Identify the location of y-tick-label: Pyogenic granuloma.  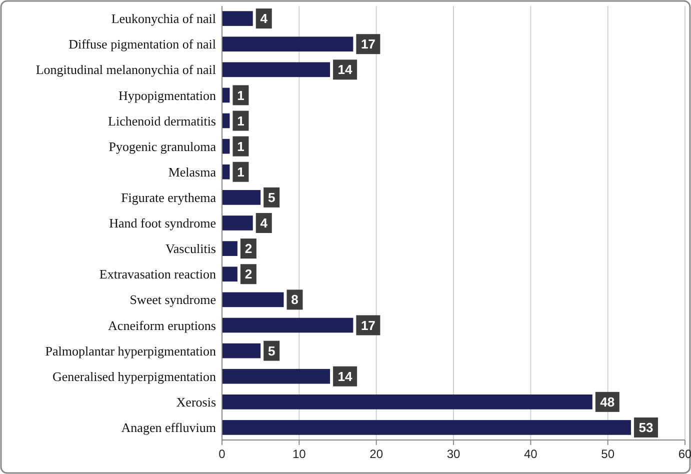
(162, 146).